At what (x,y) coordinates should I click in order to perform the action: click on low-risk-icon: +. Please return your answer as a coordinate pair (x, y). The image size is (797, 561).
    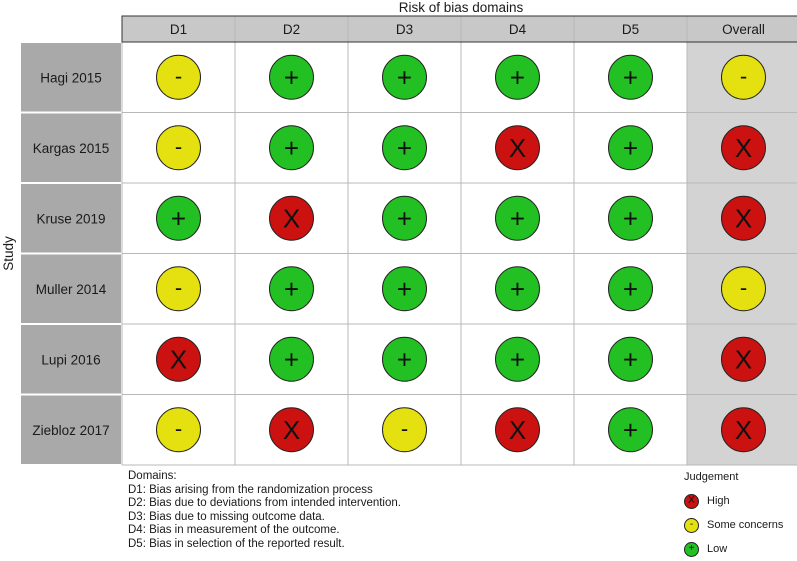
    Looking at the image, I should click on (691, 549).